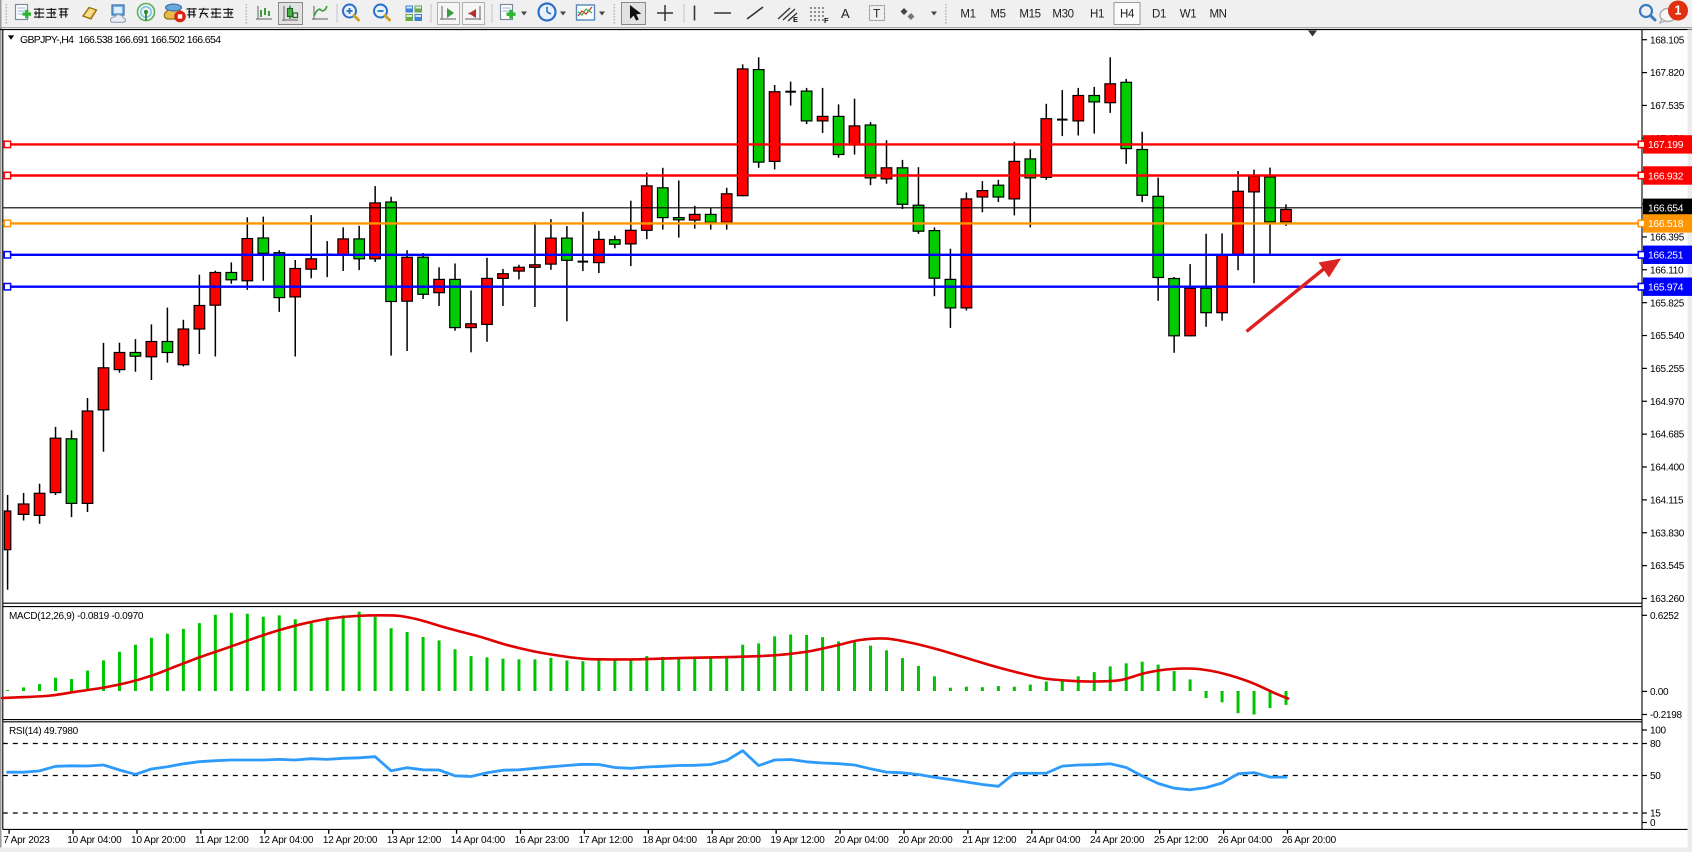 The image size is (1692, 852). Describe the element at coordinates (1666, 715) in the screenshot. I see `svg-text: -0.2198` at that location.